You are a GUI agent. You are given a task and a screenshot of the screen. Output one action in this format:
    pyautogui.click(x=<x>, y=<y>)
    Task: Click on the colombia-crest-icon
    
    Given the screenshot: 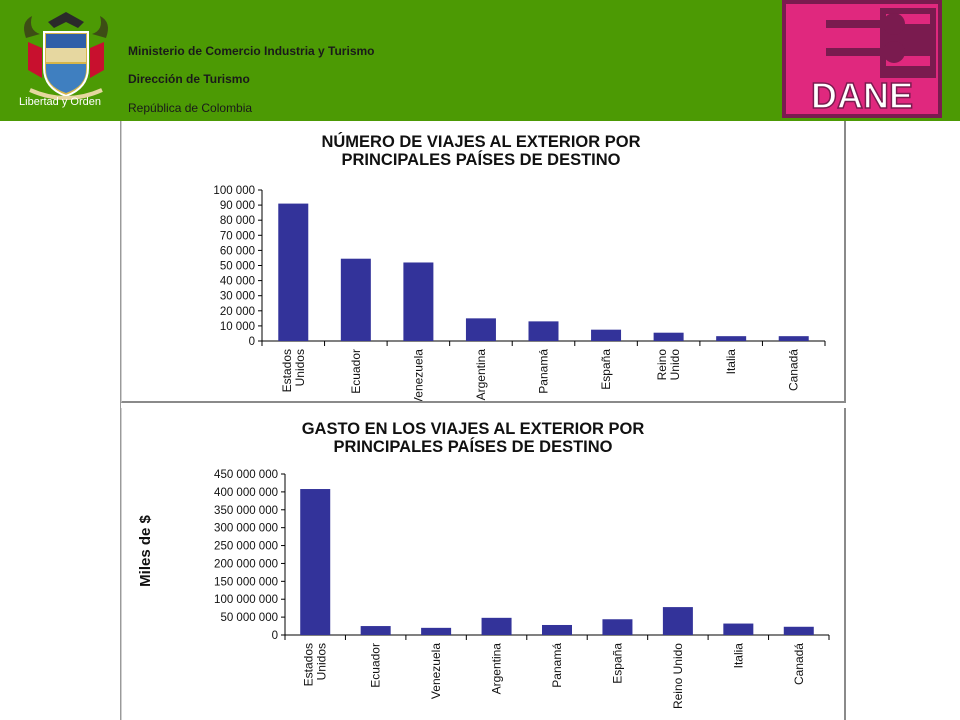 What is the action you would take?
    pyautogui.click(x=66, y=56)
    